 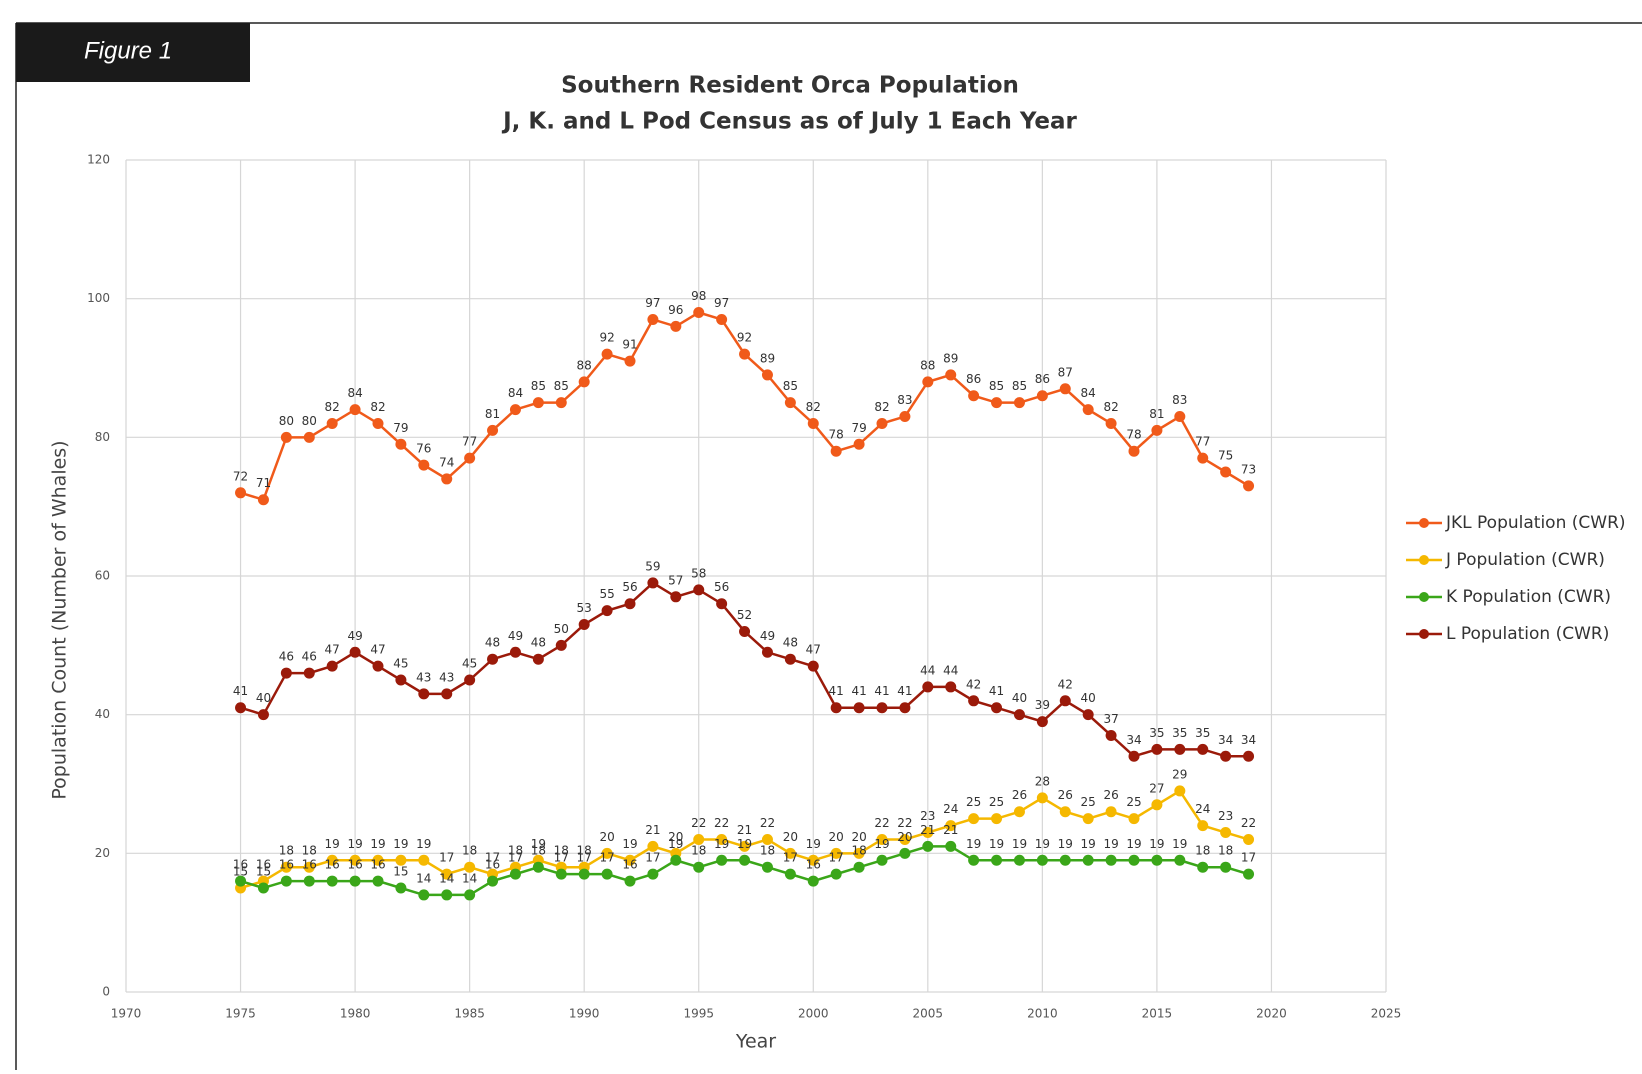 I want to click on data-label: 45, so click(x=400, y=664).